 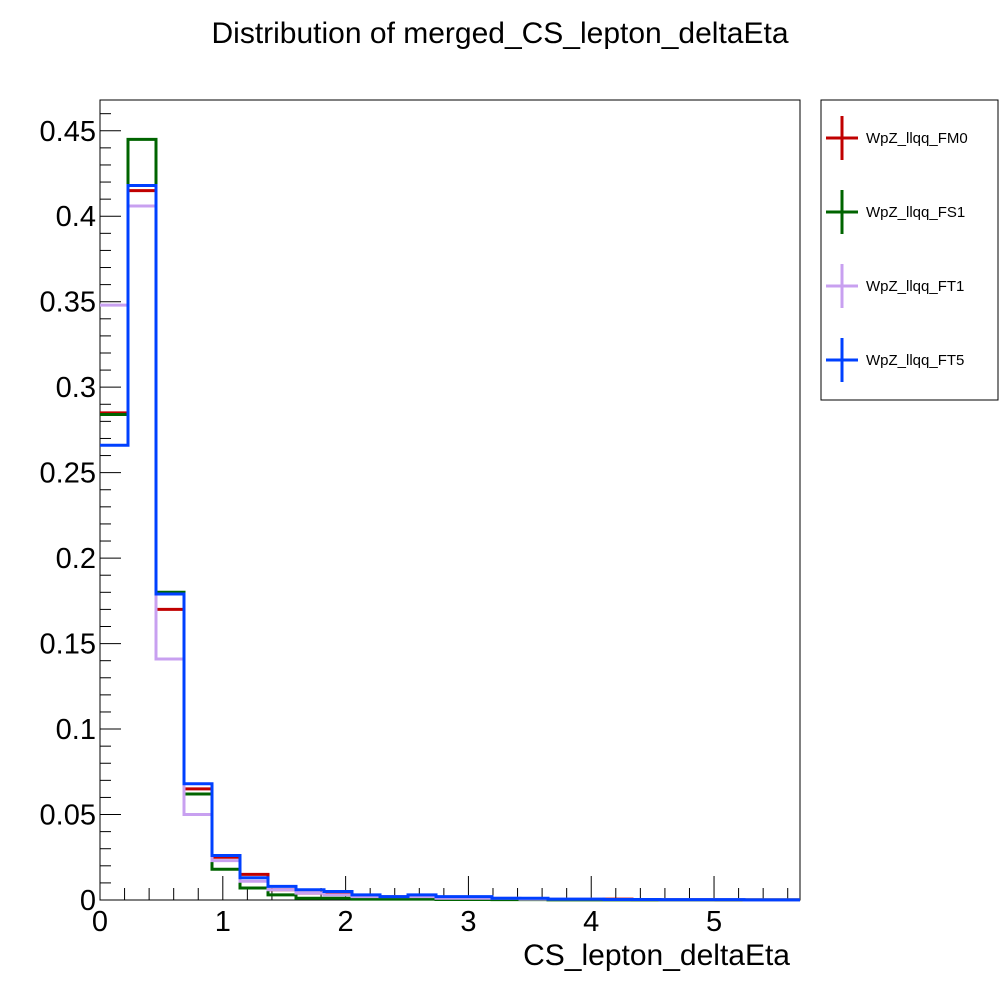 I want to click on legend-entry: WpZ_llqq_FM0, so click(x=897, y=138).